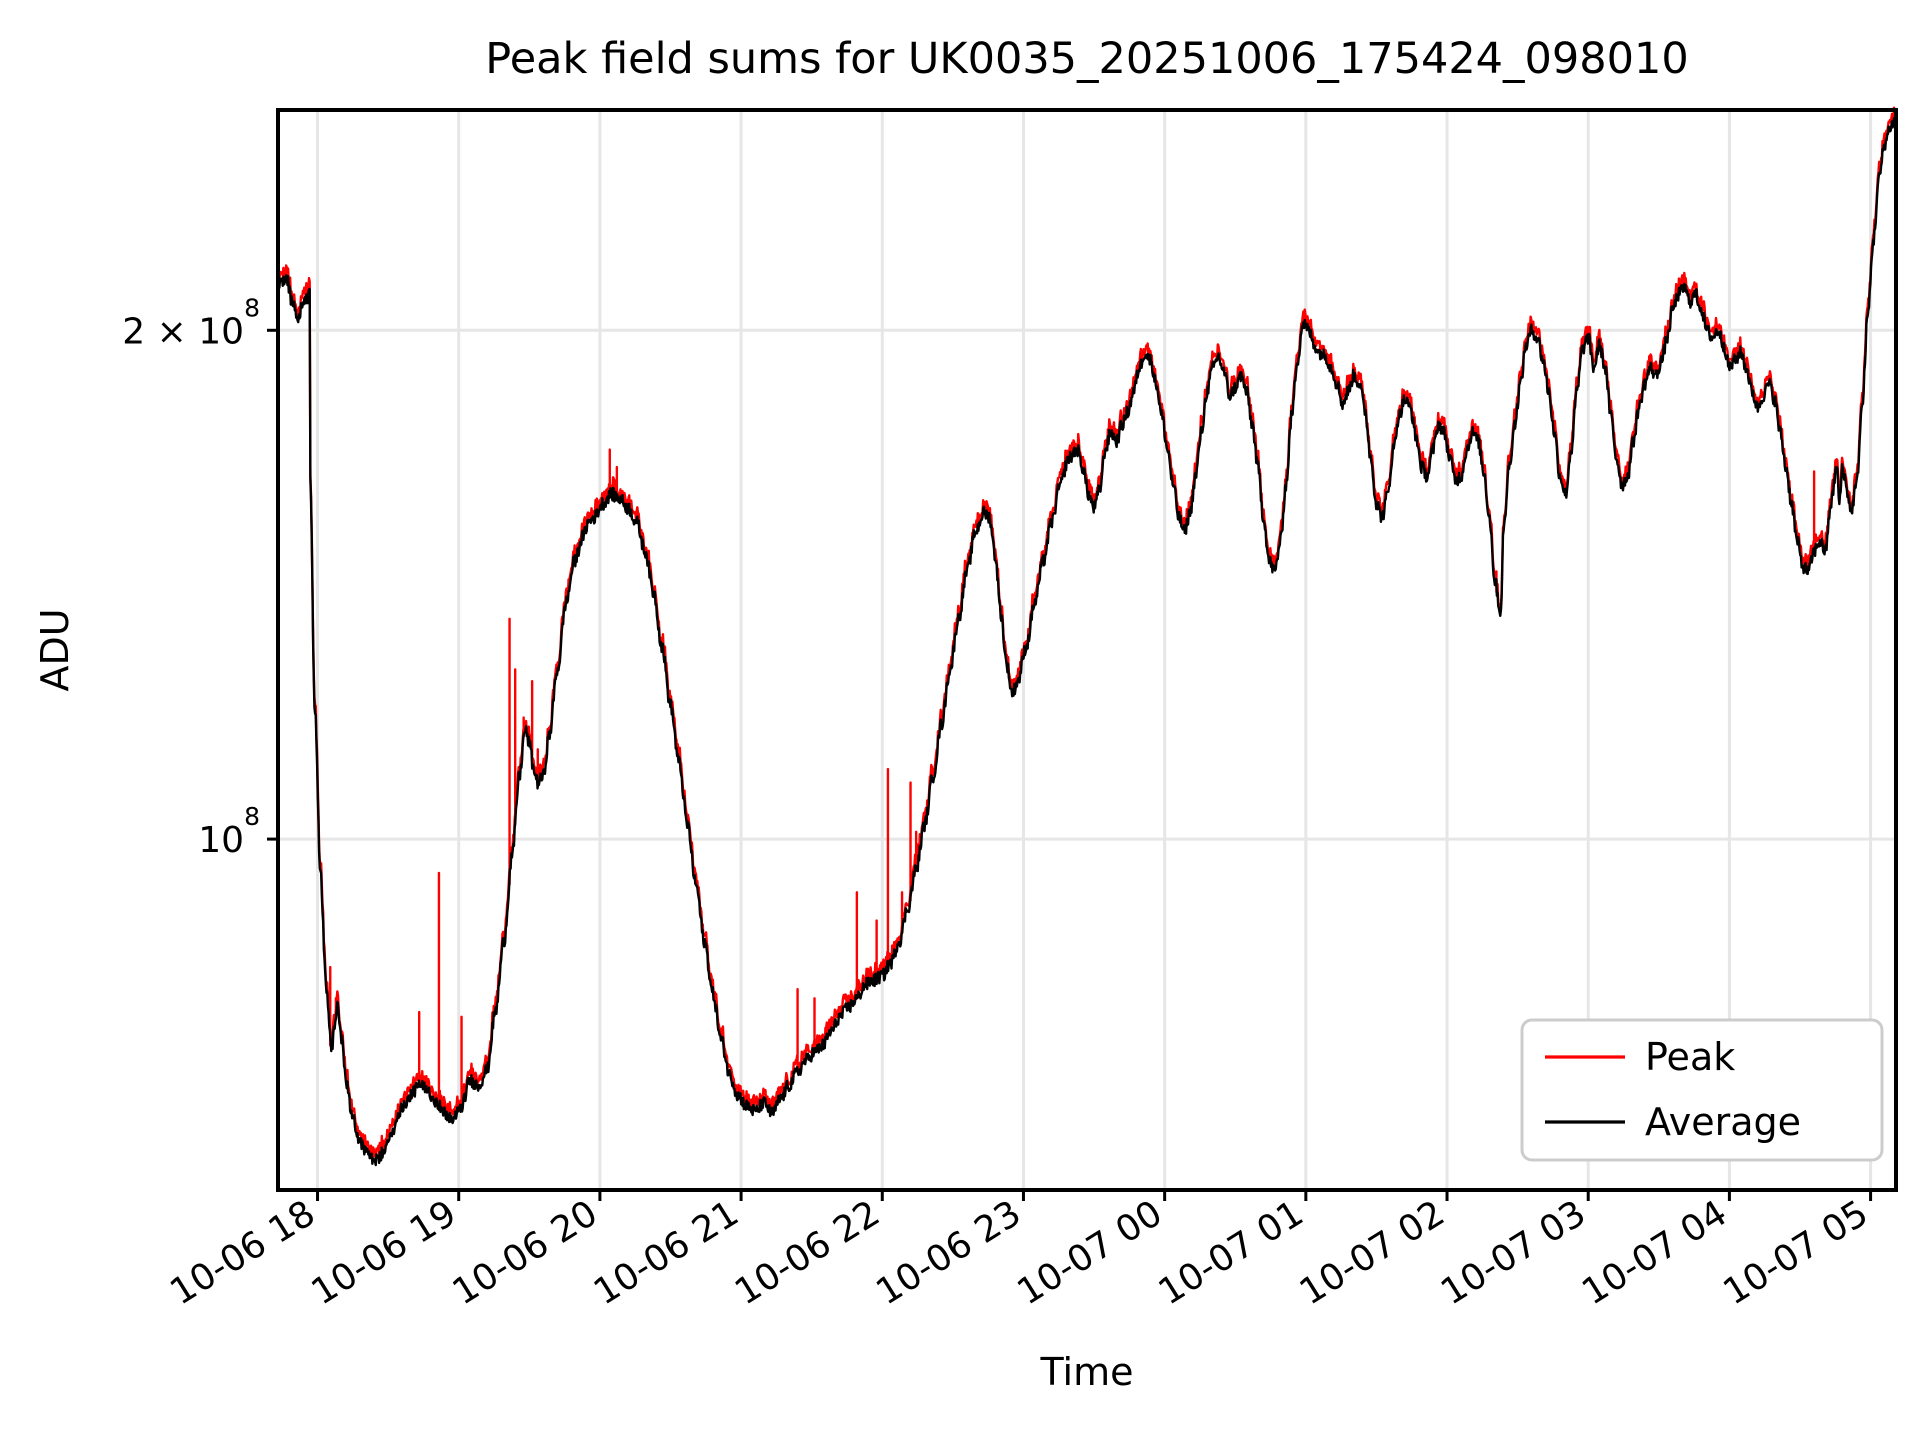 The width and height of the screenshot is (1920, 1440). Describe the element at coordinates (1723, 1122) in the screenshot. I see `legend-label-average: Average` at that location.